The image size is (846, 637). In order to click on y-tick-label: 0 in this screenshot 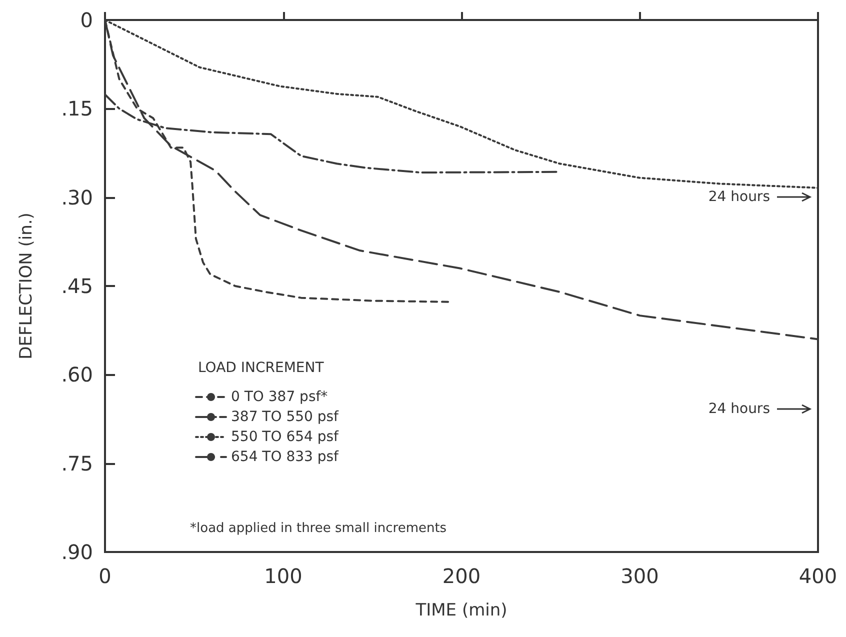, I will do `click(86, 20)`.